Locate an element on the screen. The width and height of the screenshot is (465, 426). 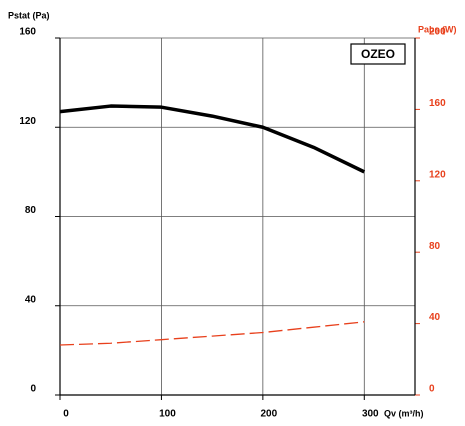
annotation-box is located at coordinates (378, 54).